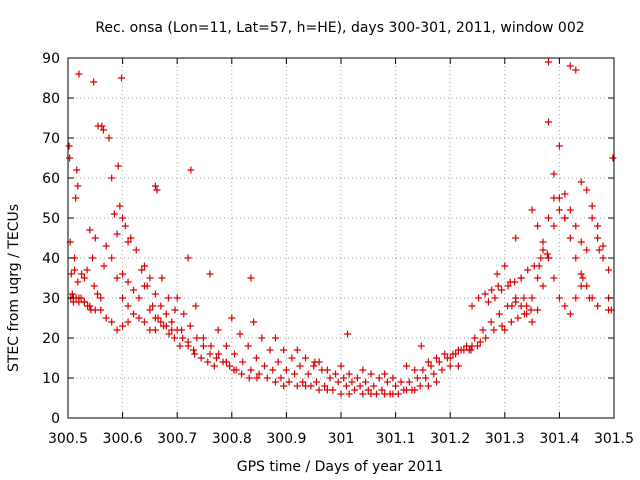 The image size is (640, 480). Describe the element at coordinates (177, 439) in the screenshot. I see `x-tick-label: 300.7` at that location.